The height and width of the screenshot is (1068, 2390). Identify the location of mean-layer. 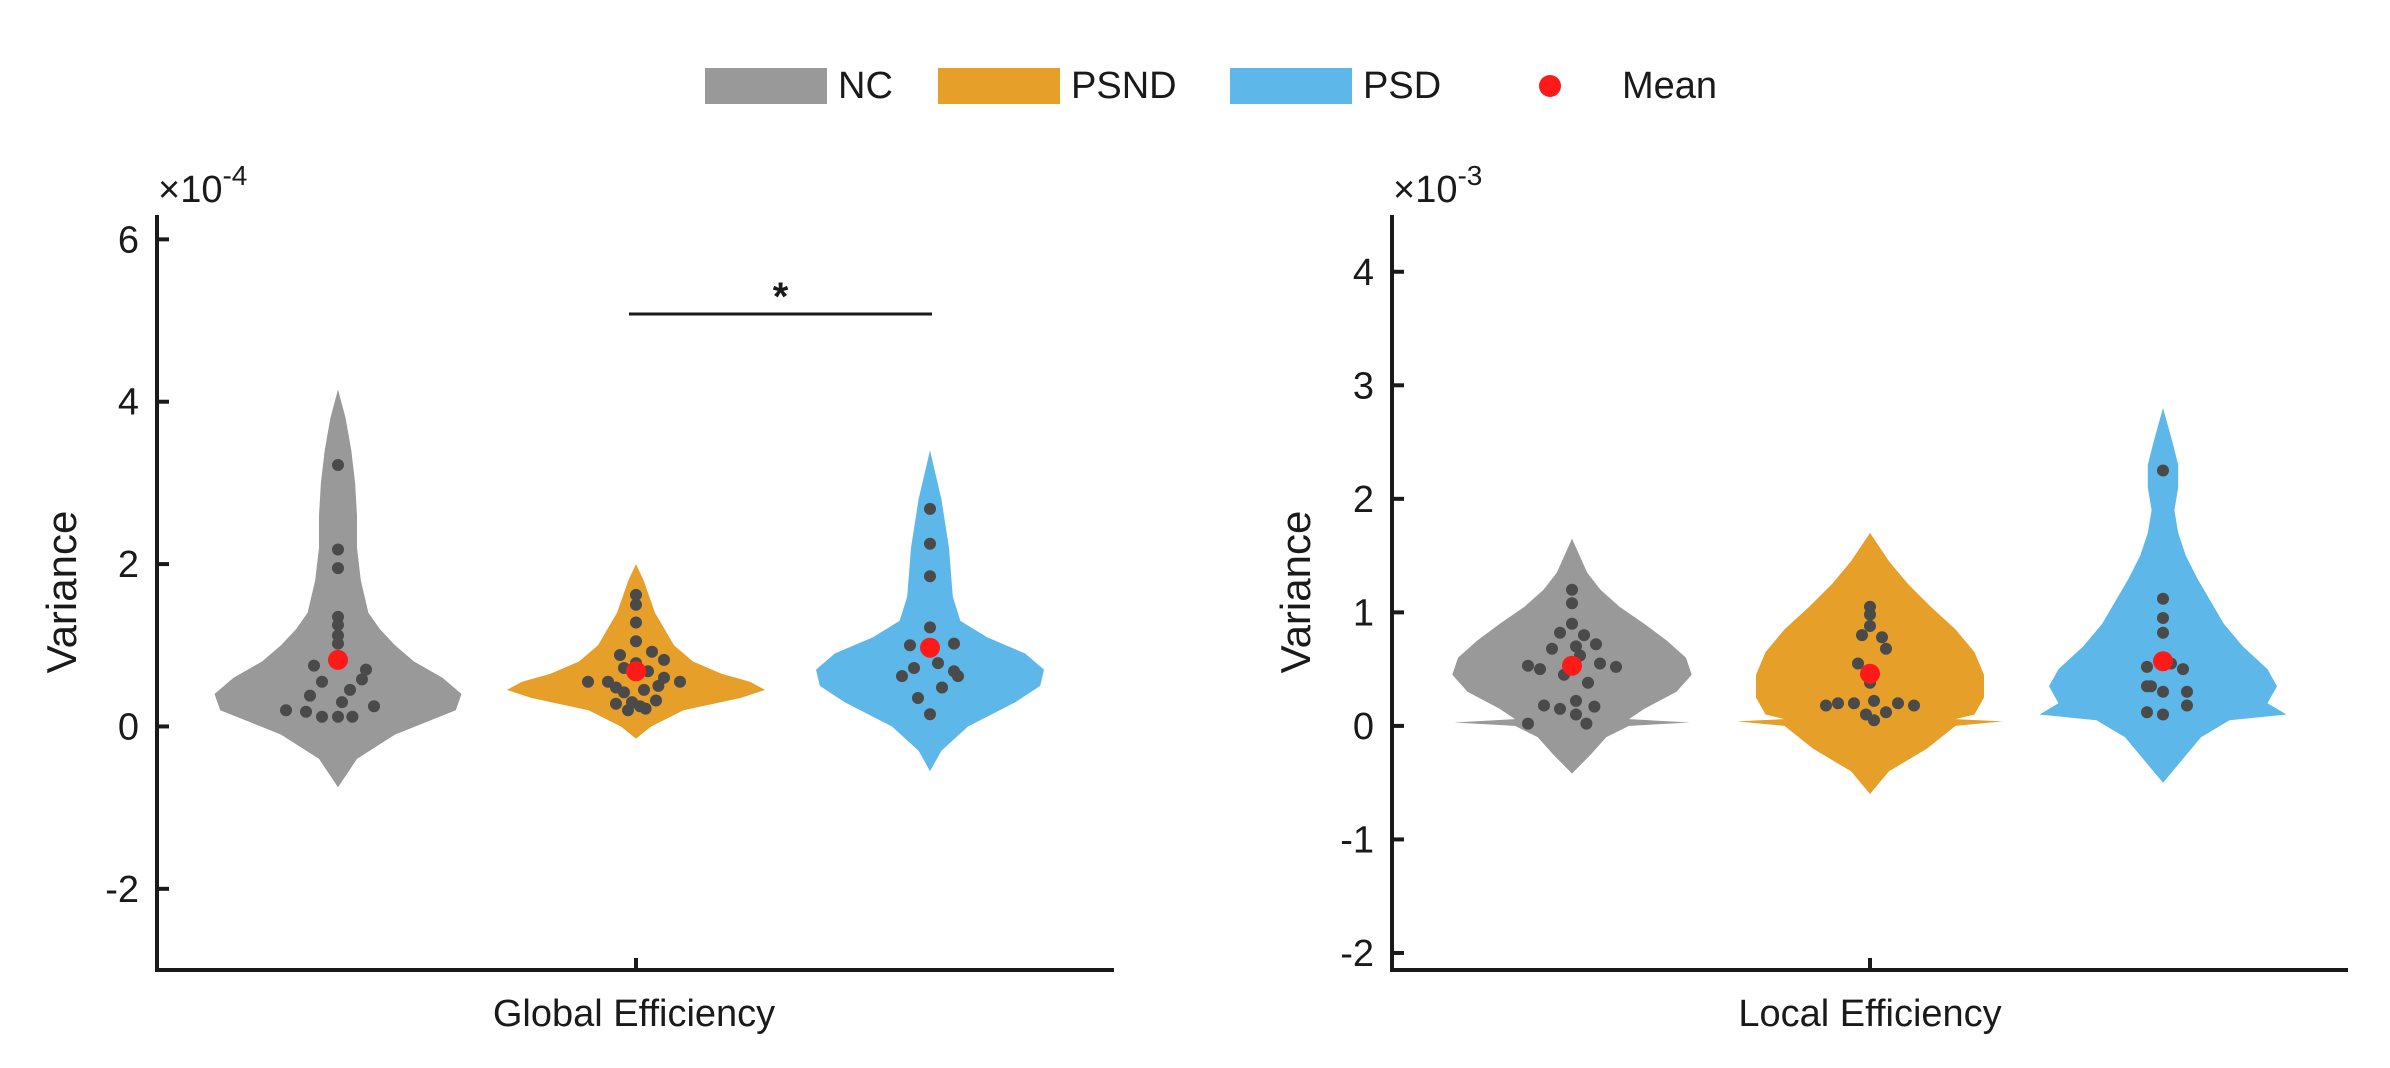
(634, 659).